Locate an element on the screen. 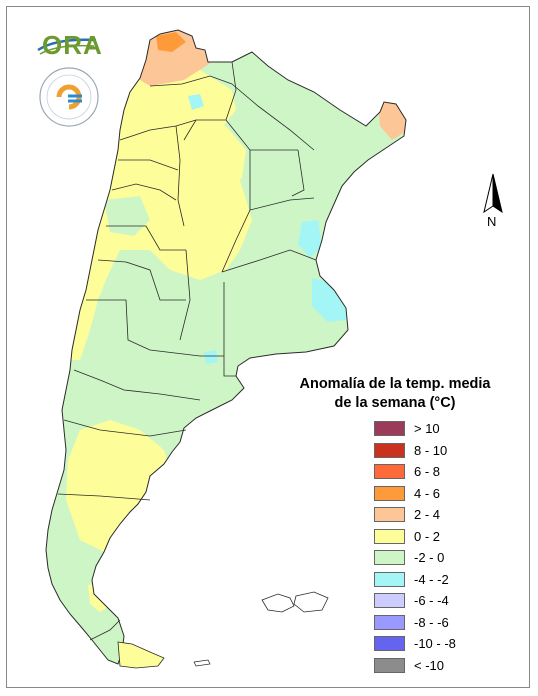 The image size is (538, 696). ora-logo-text: ORA is located at coordinates (72, 45).